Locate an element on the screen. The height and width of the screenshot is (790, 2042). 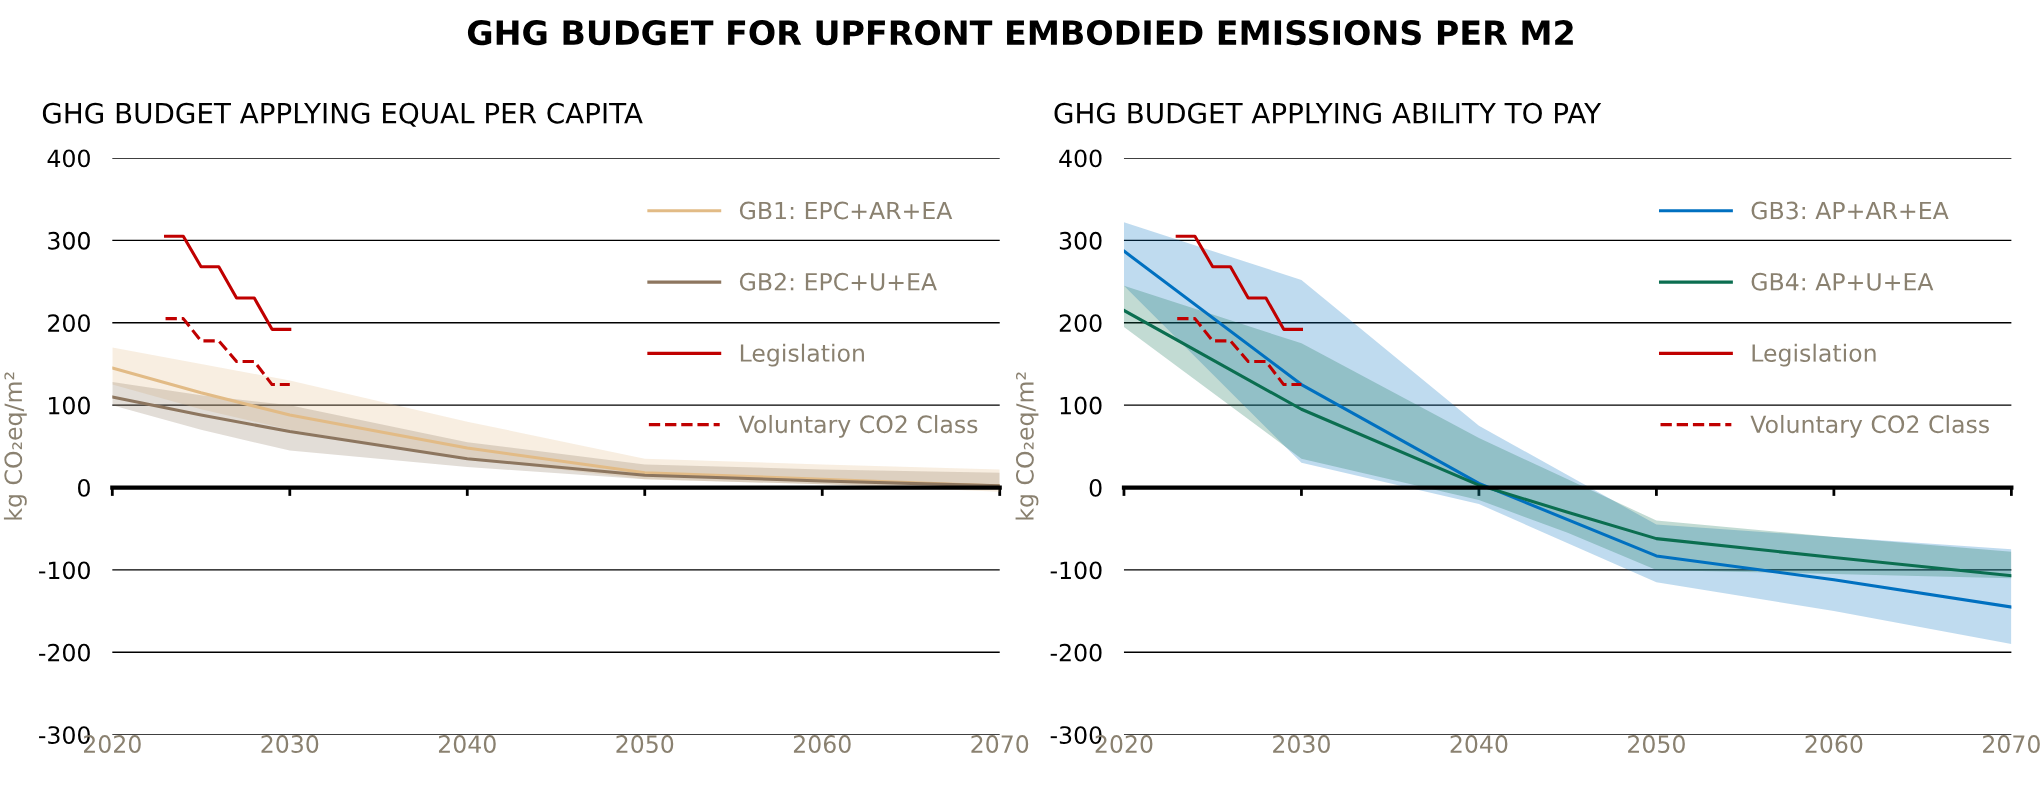
legend-label: GB2: EPC+U+EA is located at coordinates (838, 281).